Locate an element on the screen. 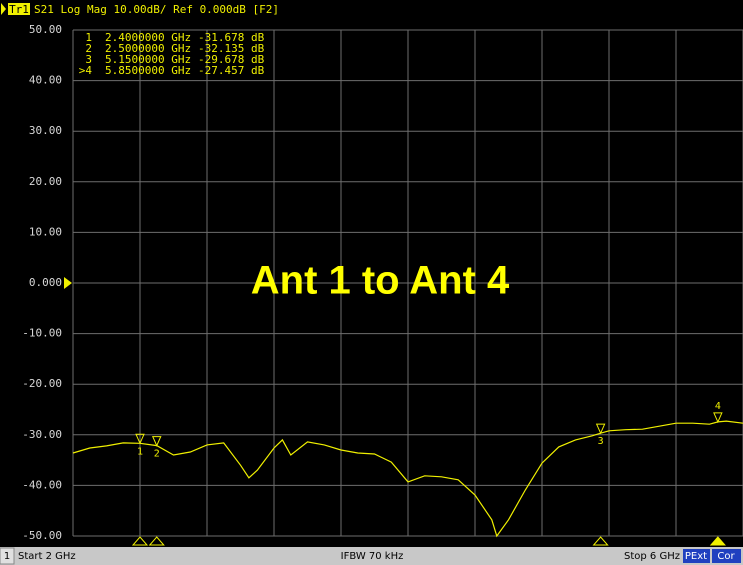 This screenshot has width=743, height=565. y-tick-label: -40.00 is located at coordinates (42, 484).